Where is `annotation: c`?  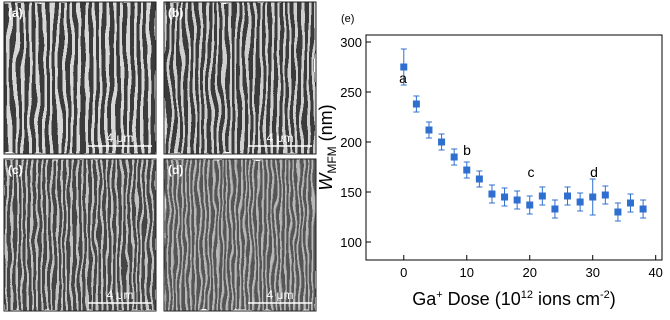
annotation: c is located at coordinates (531, 172).